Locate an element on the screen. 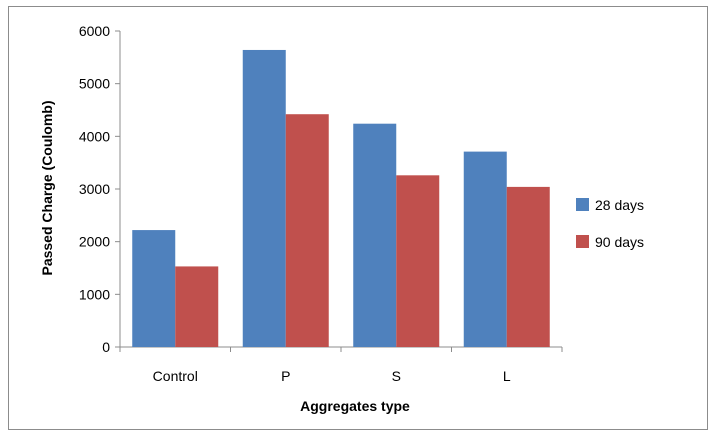  x-axis-title: Aggregates type is located at coordinates (355, 406).